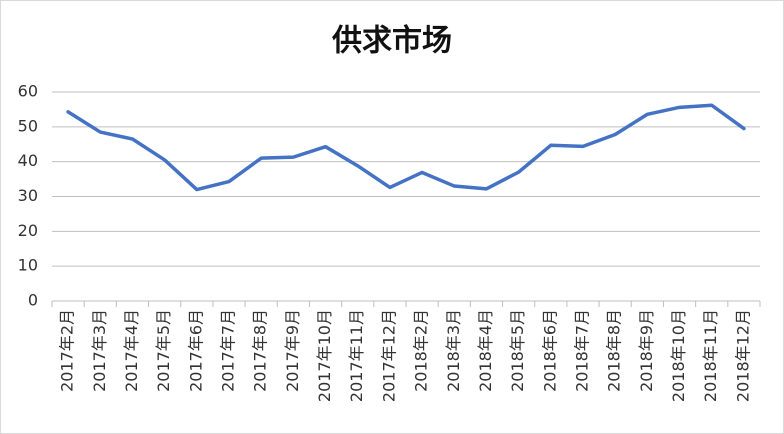 Image resolution: width=784 pixels, height=434 pixels. What do you see at coordinates (28, 230) in the screenshot?
I see `y-tick-label: 20` at bounding box center [28, 230].